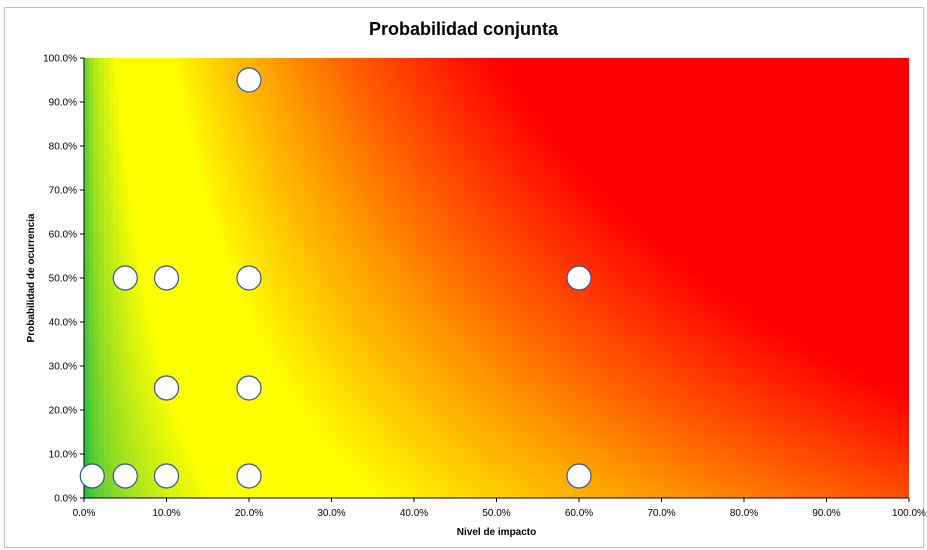 The image size is (927, 550). What do you see at coordinates (496, 532) in the screenshot?
I see `x-axis-label: Nivel de impacto` at bounding box center [496, 532].